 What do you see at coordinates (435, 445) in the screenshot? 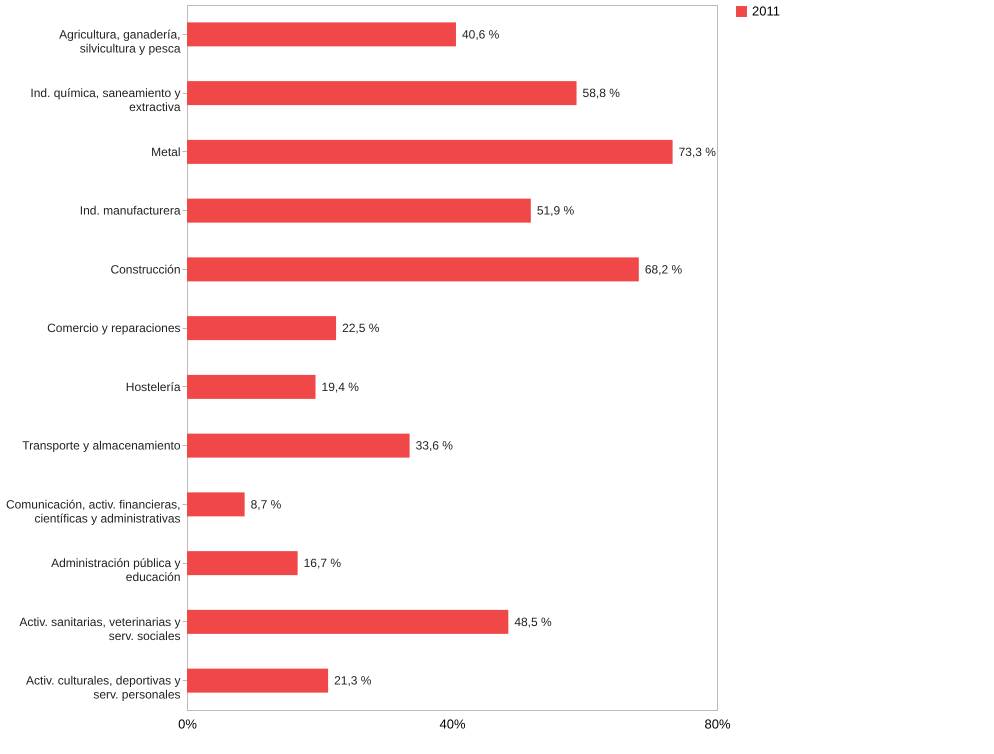
I see `data-label: 33,6 %` at bounding box center [435, 445].